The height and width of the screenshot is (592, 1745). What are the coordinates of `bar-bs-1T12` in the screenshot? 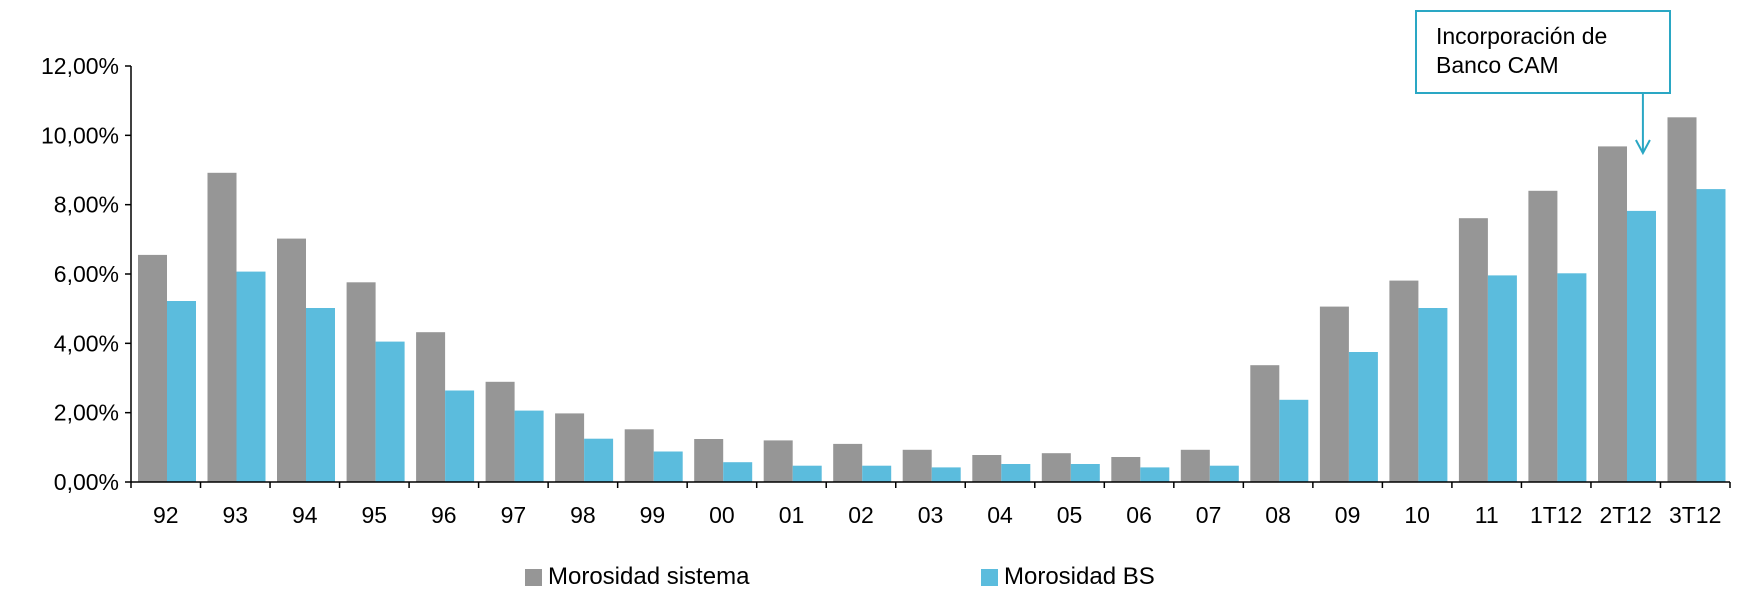 It's located at (1572, 377).